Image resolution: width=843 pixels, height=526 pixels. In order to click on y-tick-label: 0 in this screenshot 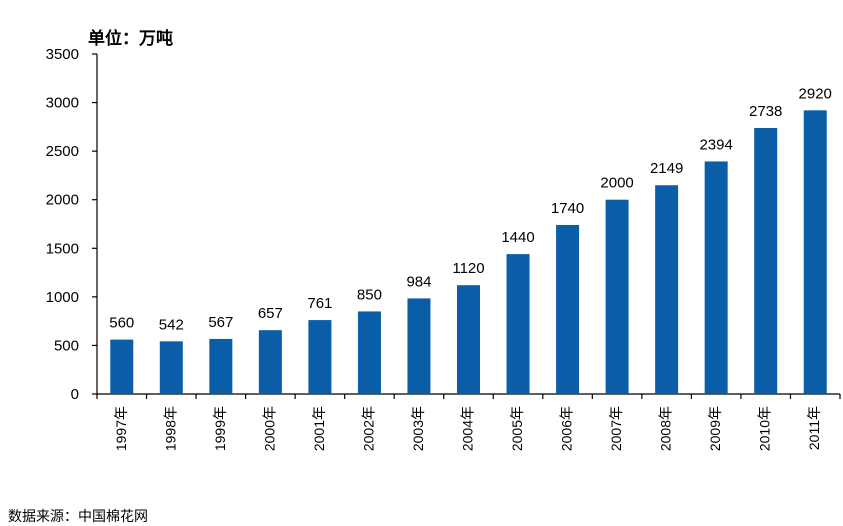, I will do `click(75, 394)`.